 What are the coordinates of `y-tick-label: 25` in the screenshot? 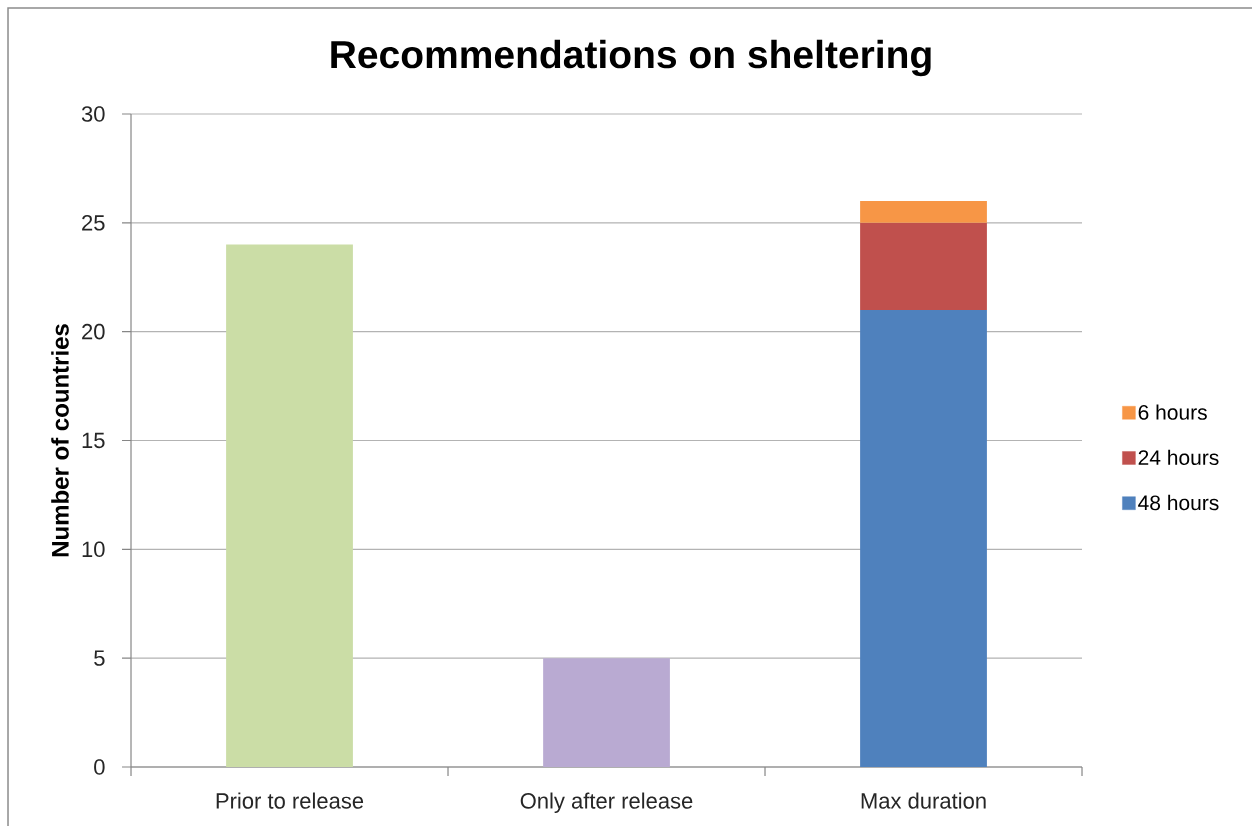 It's located at (93, 223).